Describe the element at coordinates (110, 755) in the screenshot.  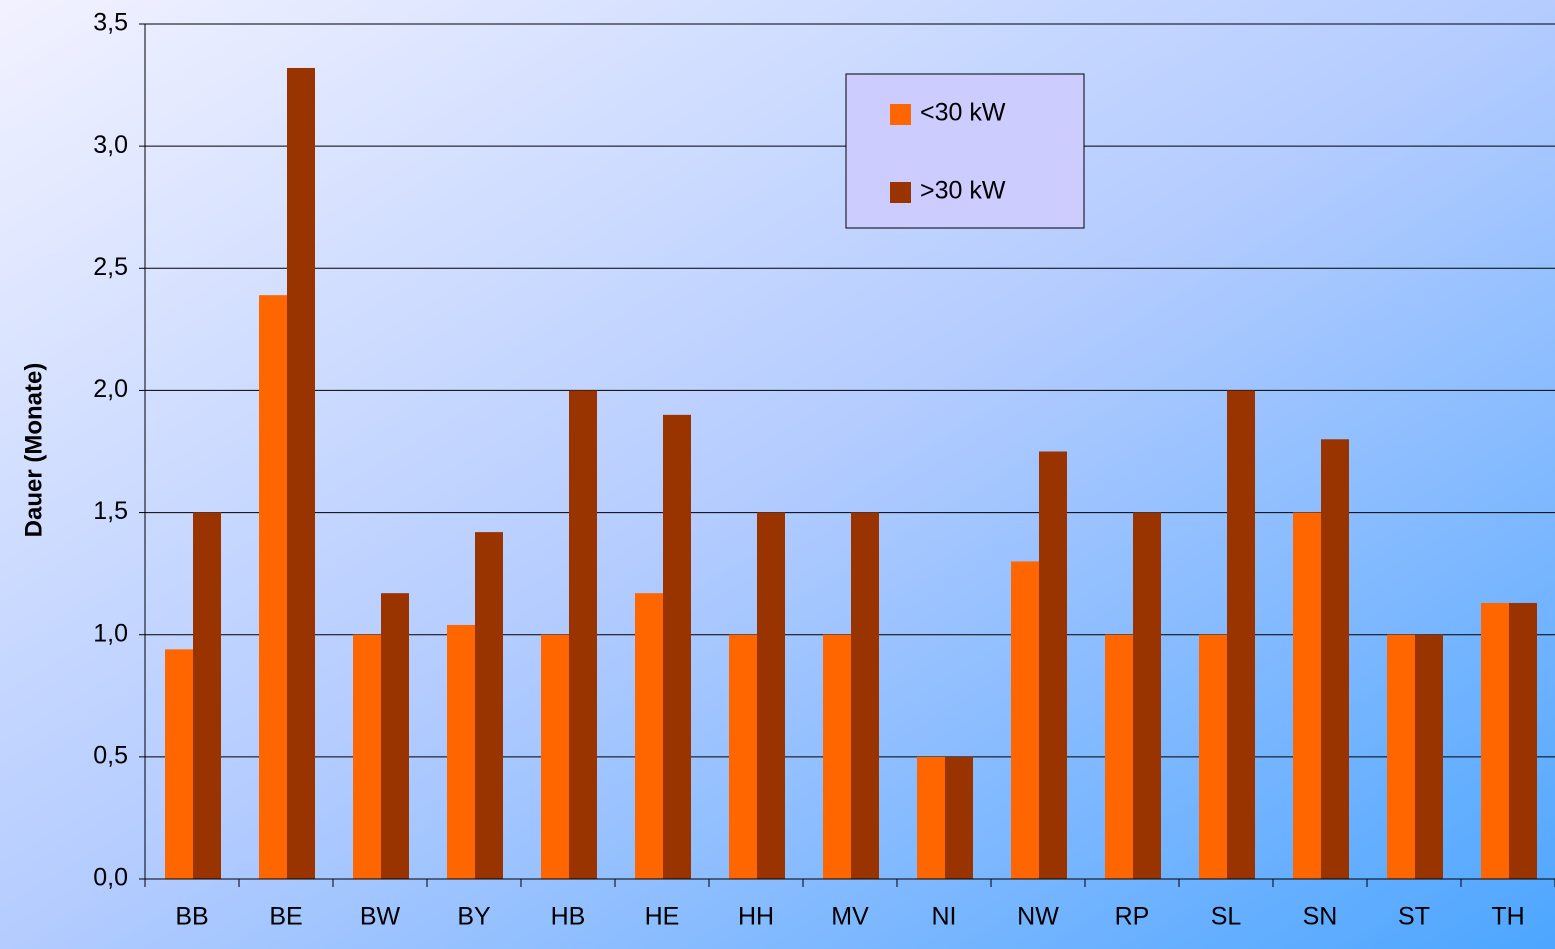
I see `y-tick-label: 0,5` at that location.